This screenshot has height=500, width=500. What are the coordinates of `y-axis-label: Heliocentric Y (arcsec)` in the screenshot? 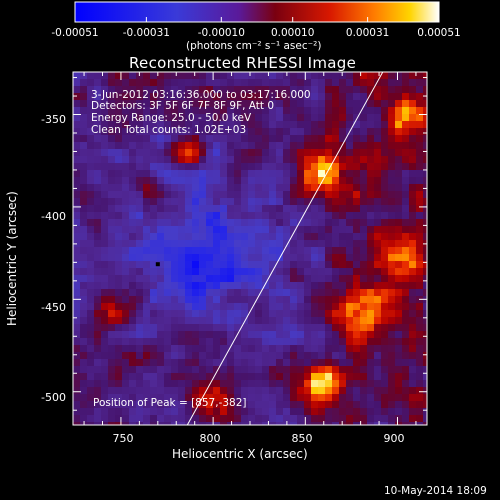 It's located at (12, 258).